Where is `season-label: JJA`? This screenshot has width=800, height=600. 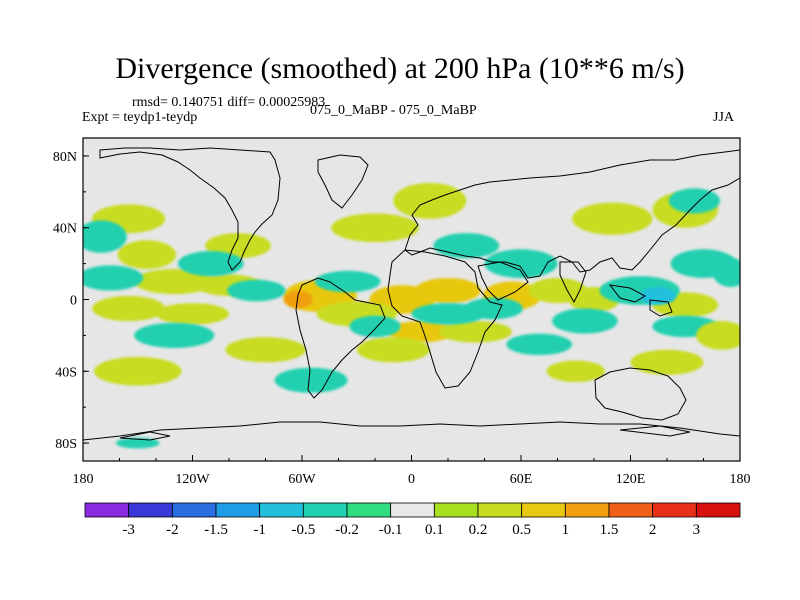 season-label: JJA is located at coordinates (724, 117).